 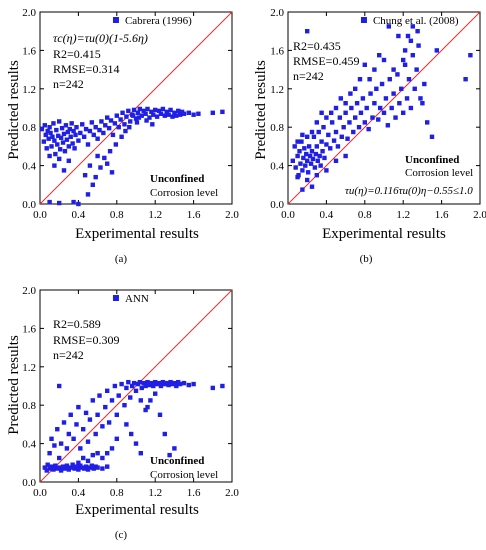 I want to click on x-tick-label: 0.0, so click(x=40, y=215).